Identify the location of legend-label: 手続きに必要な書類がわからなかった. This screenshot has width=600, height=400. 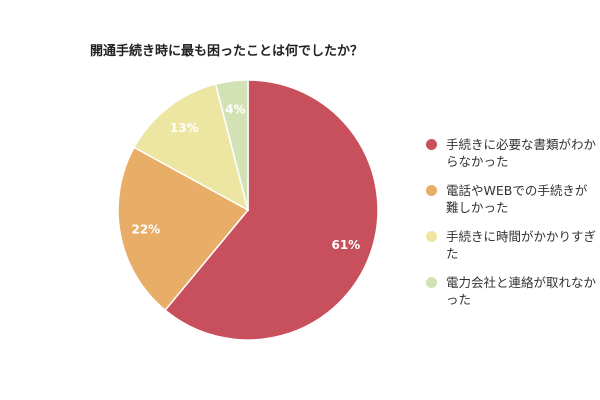
(521, 153).